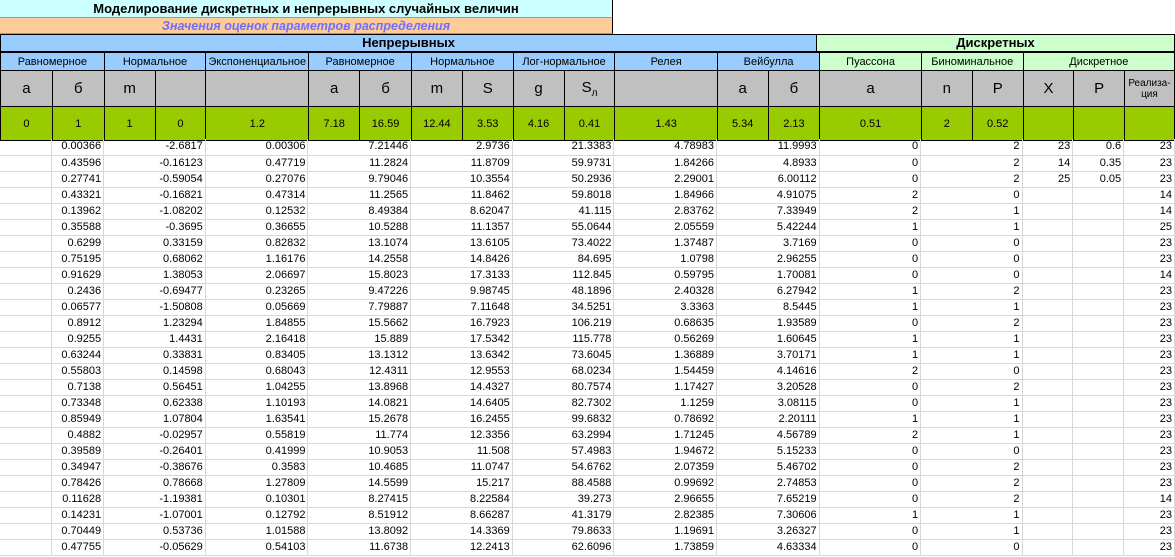  What do you see at coordinates (563, 227) in the screenshot?
I see `table-cell: 55.0644` at bounding box center [563, 227].